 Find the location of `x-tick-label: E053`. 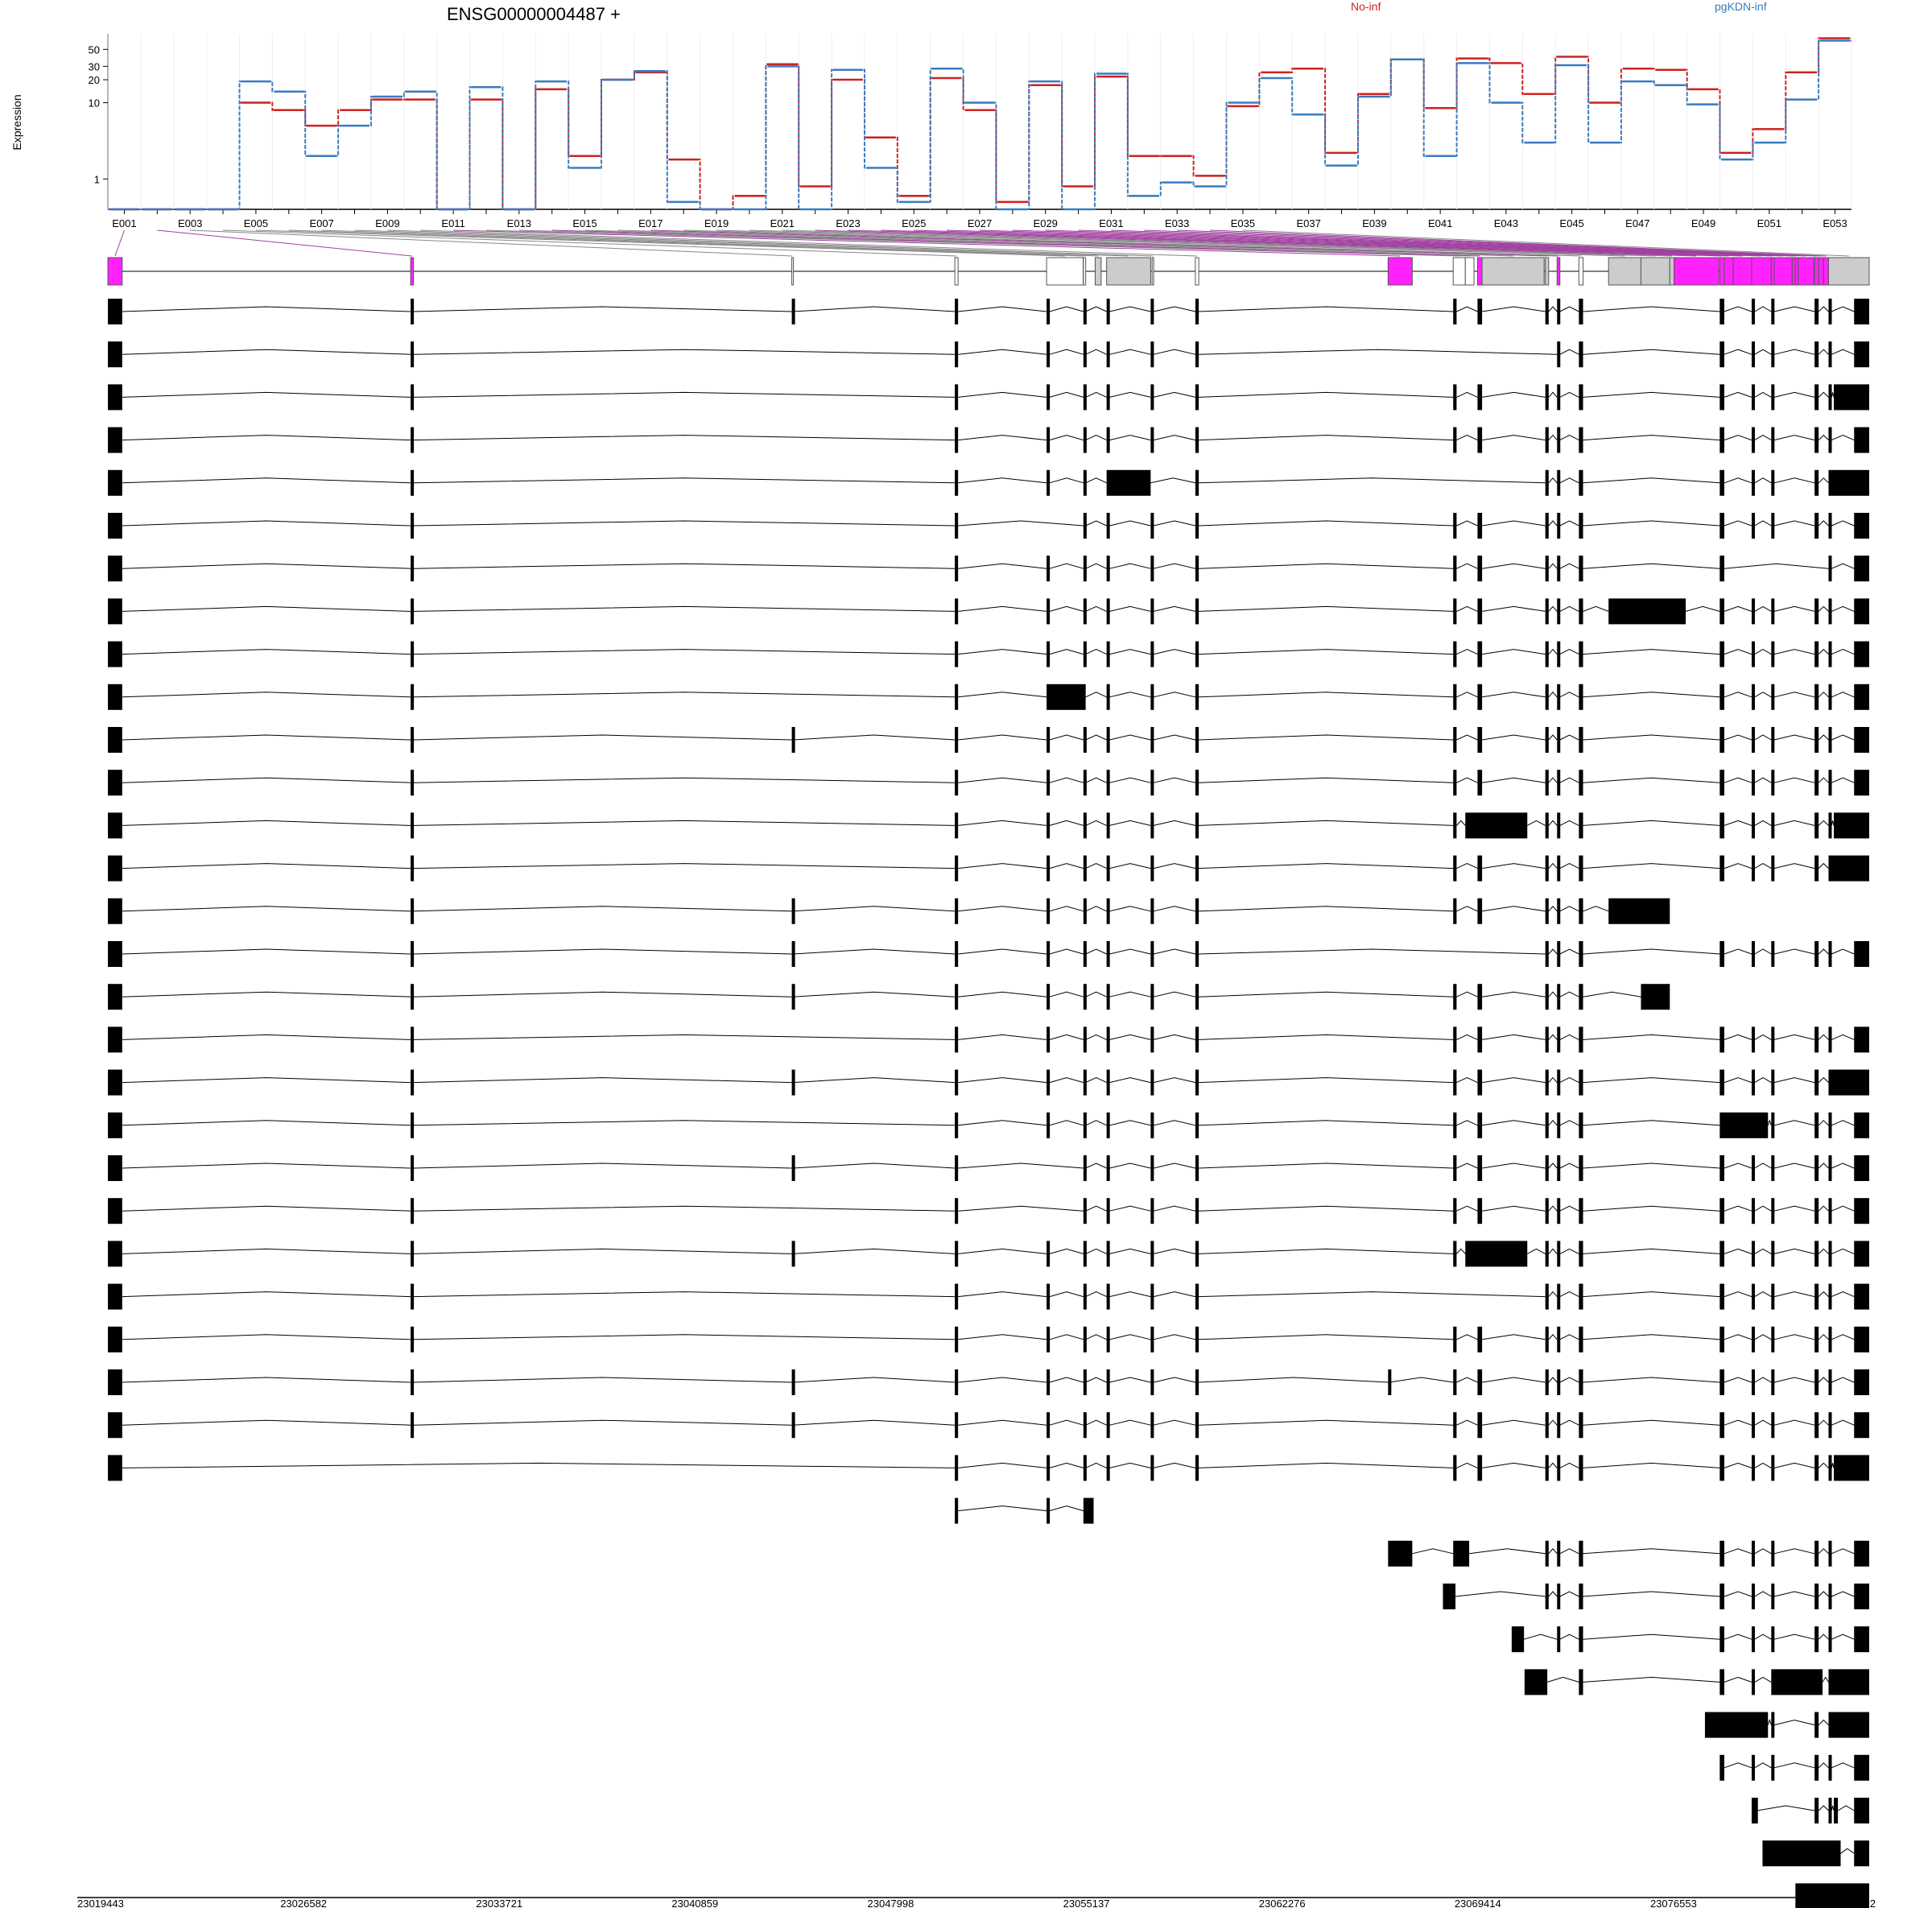

x-tick-label: E053 is located at coordinates (1835, 223).